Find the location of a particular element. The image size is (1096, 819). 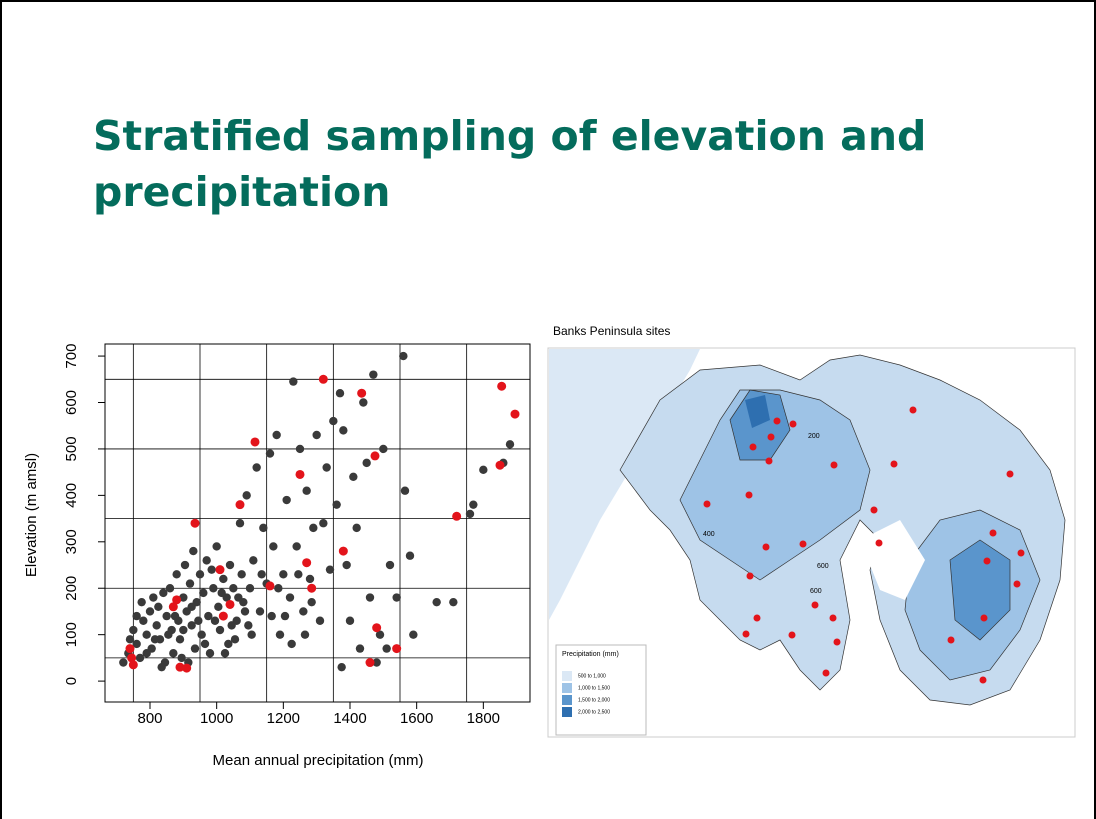

y-tick-label: 300 is located at coordinates (71, 541).